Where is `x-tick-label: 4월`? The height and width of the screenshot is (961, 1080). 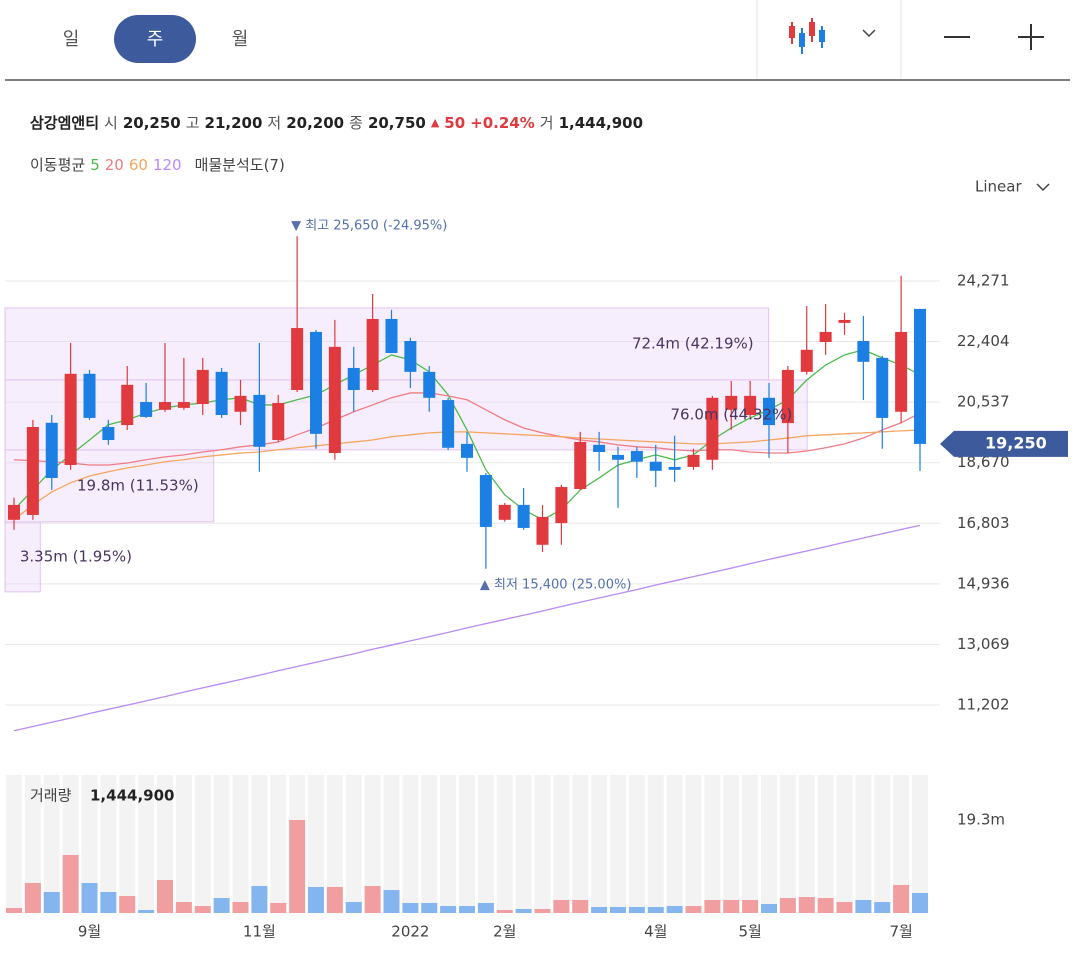
x-tick-label: 4월 is located at coordinates (655, 932).